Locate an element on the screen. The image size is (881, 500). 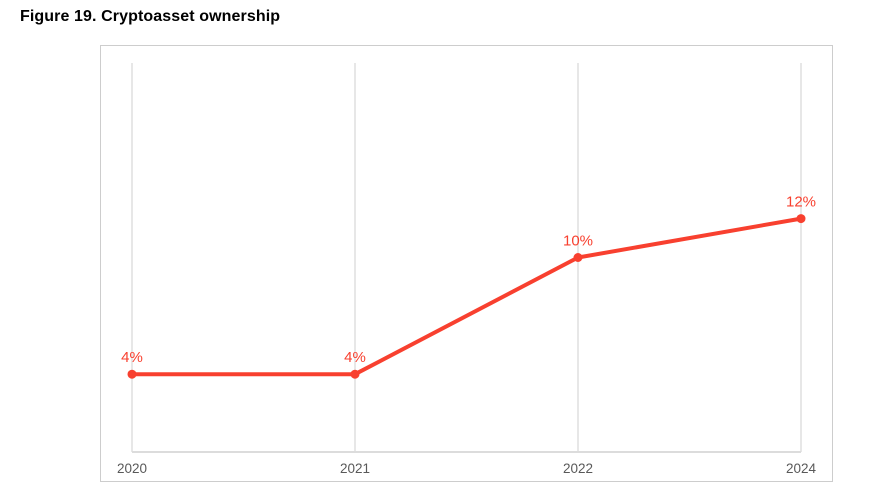
x-axis-tick-label: 2021 is located at coordinates (355, 468).